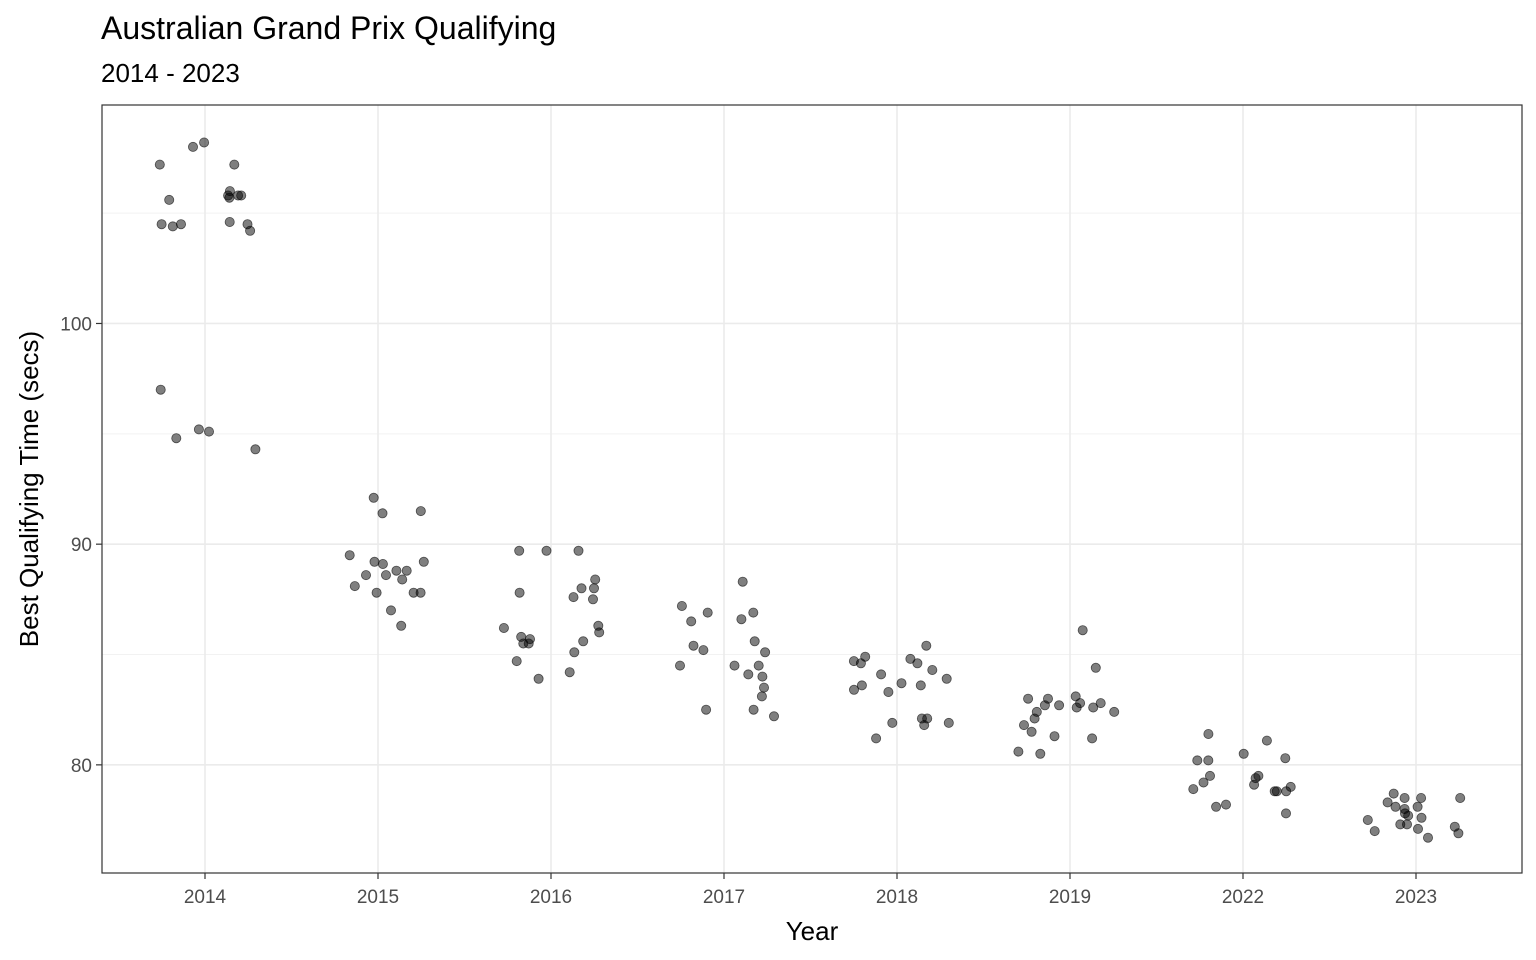 The height and width of the screenshot is (960, 1536). I want to click on x-axis-title: Year, so click(812, 931).